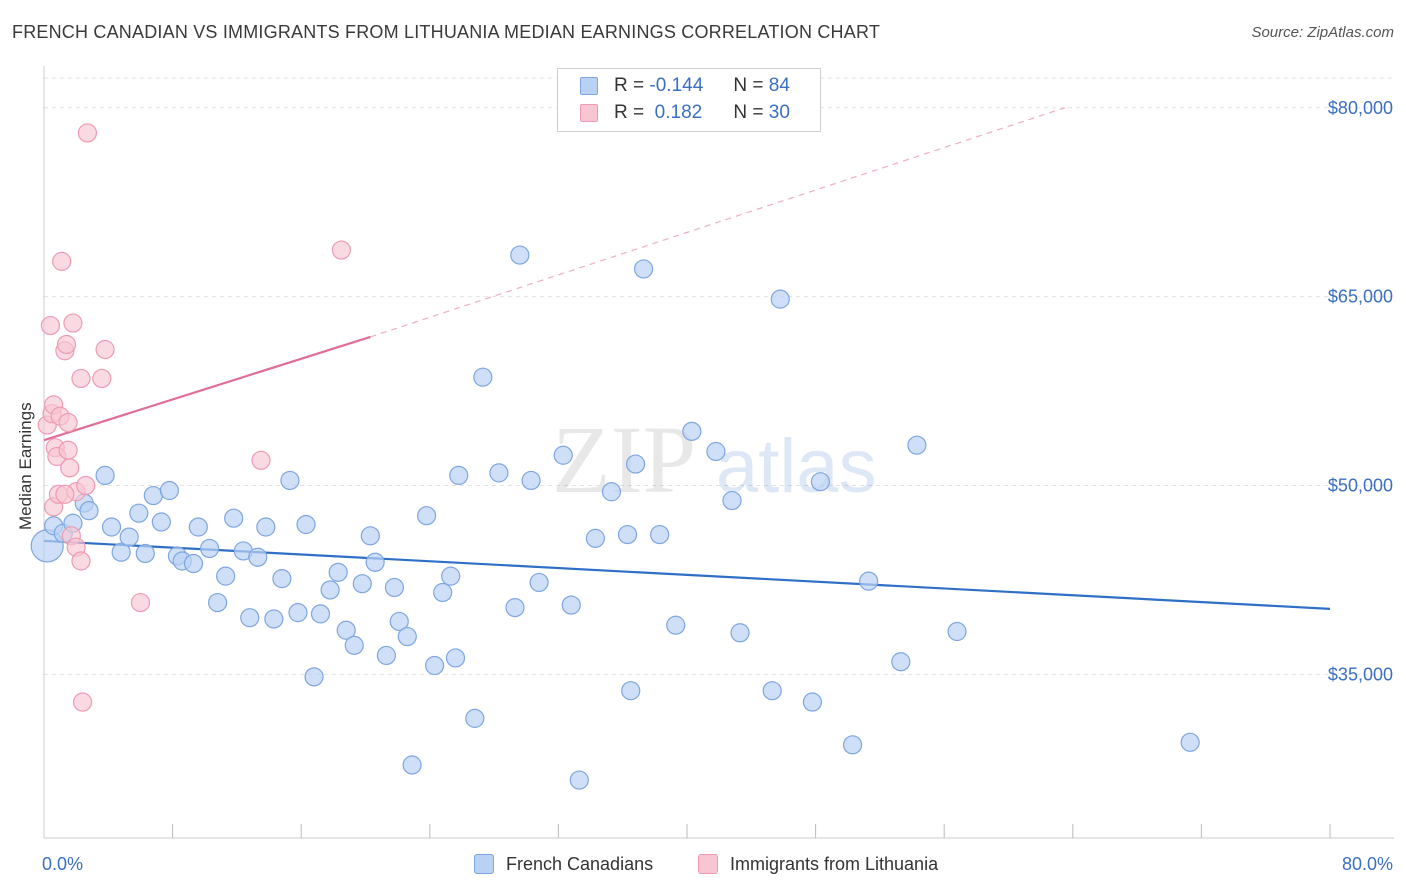 The height and width of the screenshot is (892, 1406). What do you see at coordinates (676, 85) in the screenshot?
I see `legend-r-value: -0.144` at bounding box center [676, 85].